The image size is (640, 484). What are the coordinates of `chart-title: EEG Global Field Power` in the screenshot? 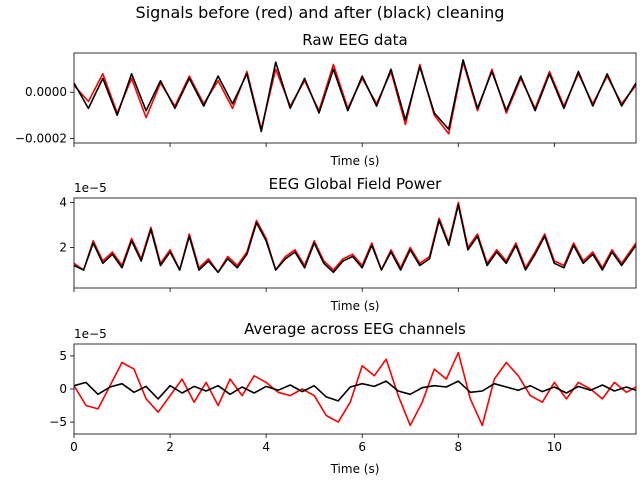 It's located at (356, 184).